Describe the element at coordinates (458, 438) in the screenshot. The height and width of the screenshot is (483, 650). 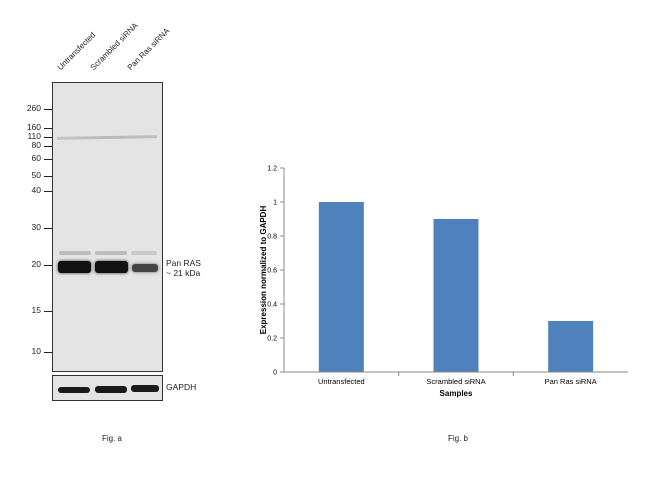
I see `fig-b-caption: Fig. b` at that location.